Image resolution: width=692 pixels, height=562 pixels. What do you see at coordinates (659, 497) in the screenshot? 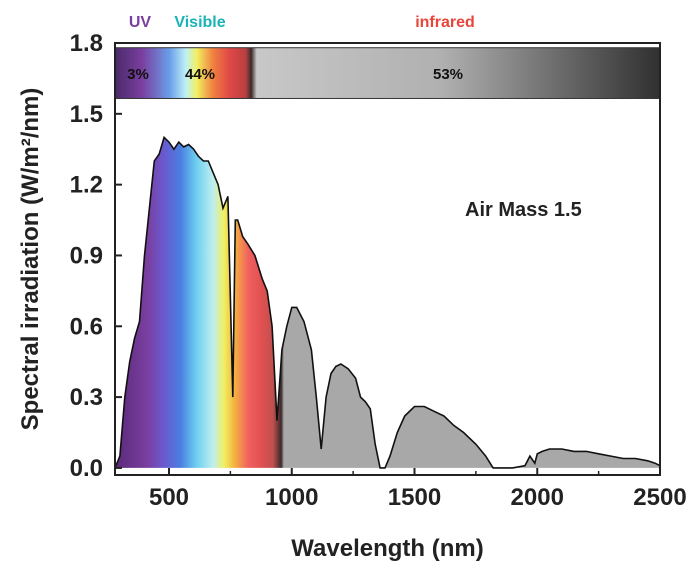
I see `x-tick-label: 2500` at bounding box center [659, 497].